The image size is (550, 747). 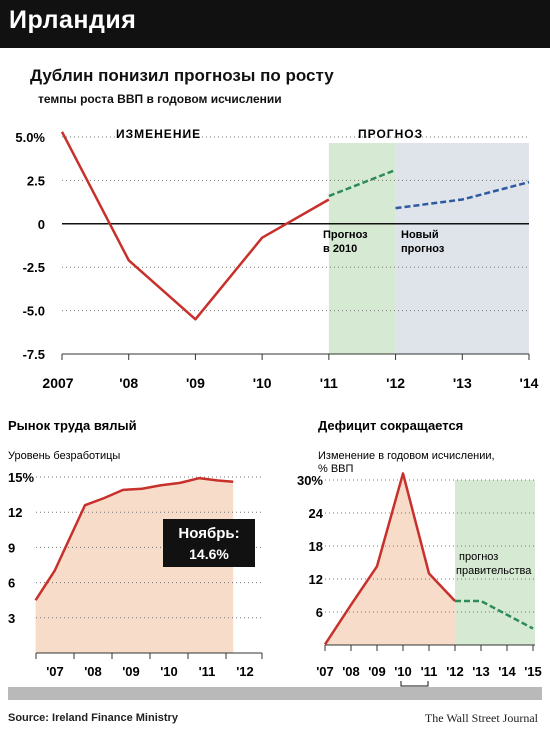 I want to click on unemployment-y-tick: 12, so click(x=15, y=512).